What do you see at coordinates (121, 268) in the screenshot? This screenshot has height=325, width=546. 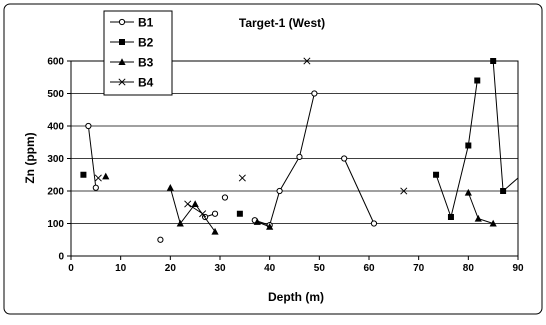 I see `x-tick-label: 10` at bounding box center [121, 268].